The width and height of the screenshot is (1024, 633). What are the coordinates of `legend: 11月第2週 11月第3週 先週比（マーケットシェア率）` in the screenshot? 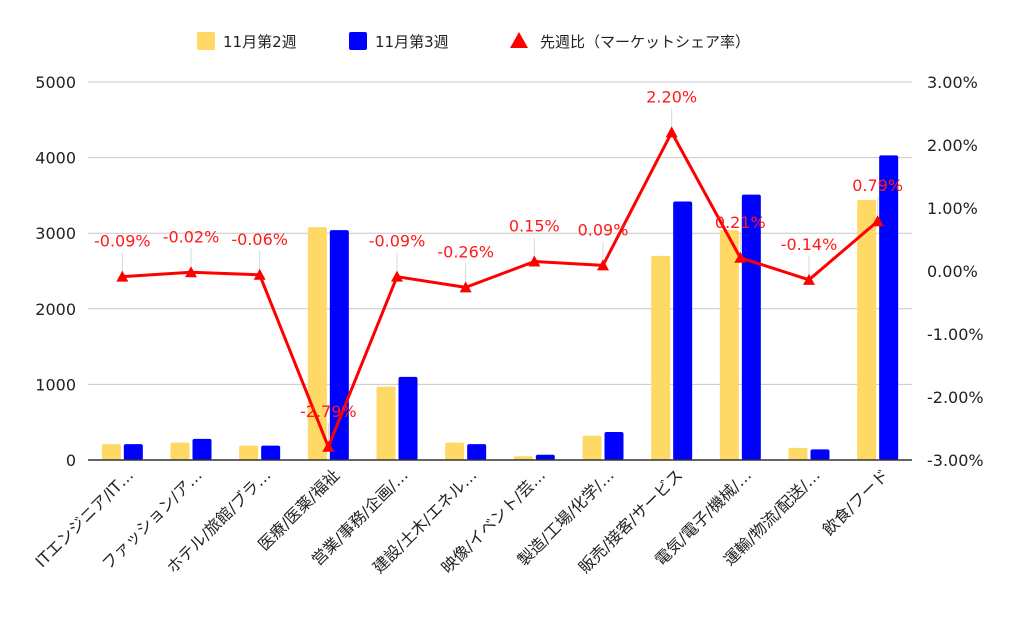 It's located at (473, 41).